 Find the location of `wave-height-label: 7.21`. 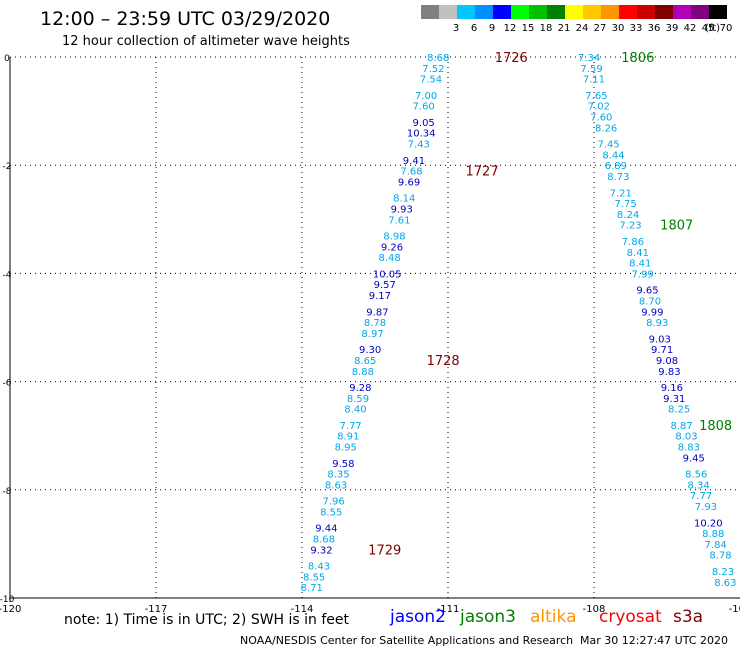

wave-height-label: 7.21 is located at coordinates (621, 193).